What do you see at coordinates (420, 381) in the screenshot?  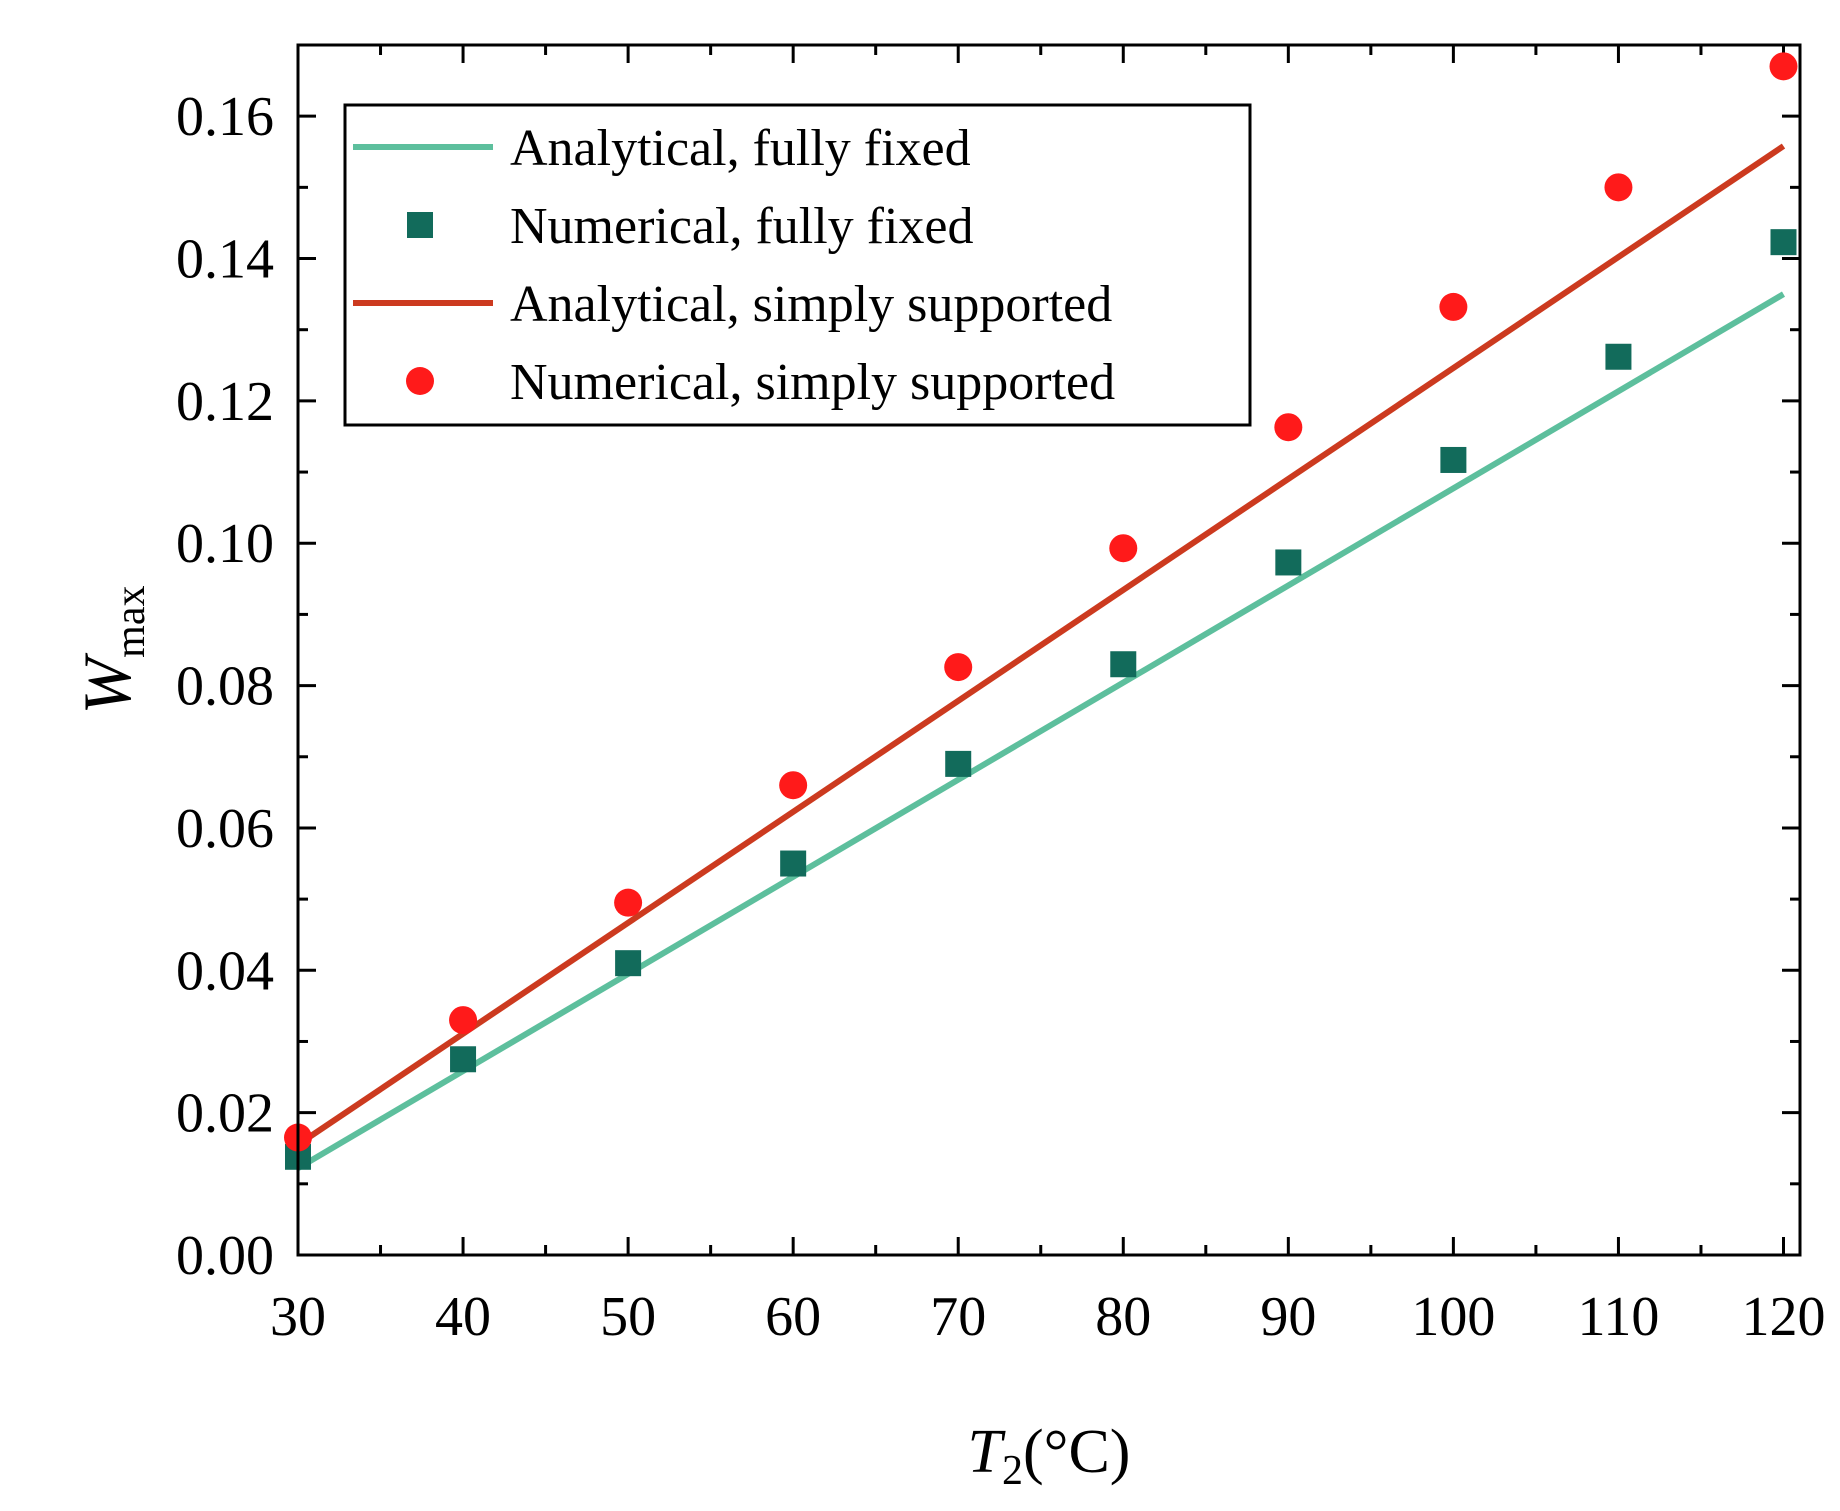 I see `legend-circle-swatch` at bounding box center [420, 381].